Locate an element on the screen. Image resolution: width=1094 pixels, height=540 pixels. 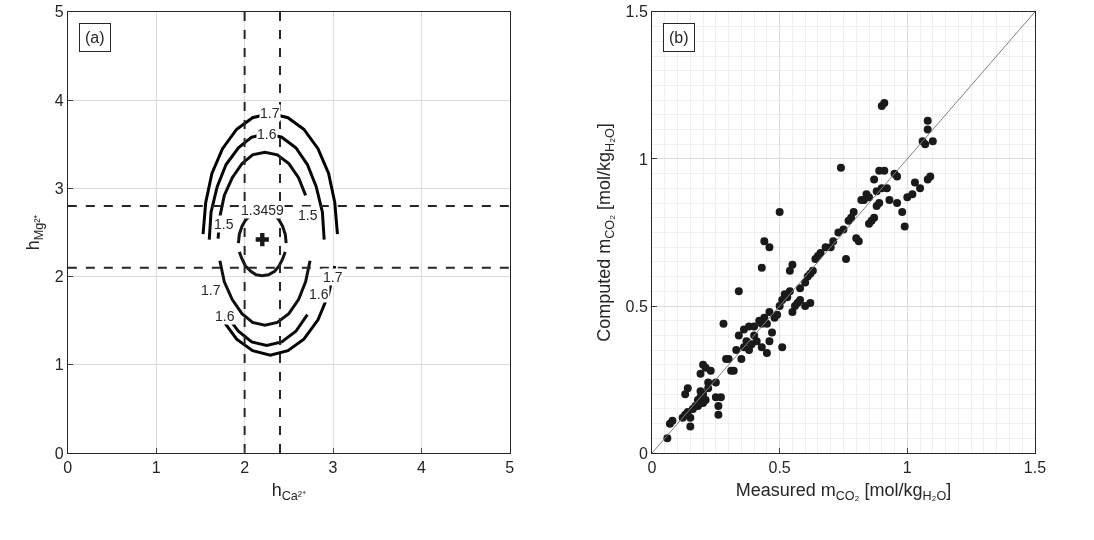
x-tick-label: 1.5 is located at coordinates (1035, 468).